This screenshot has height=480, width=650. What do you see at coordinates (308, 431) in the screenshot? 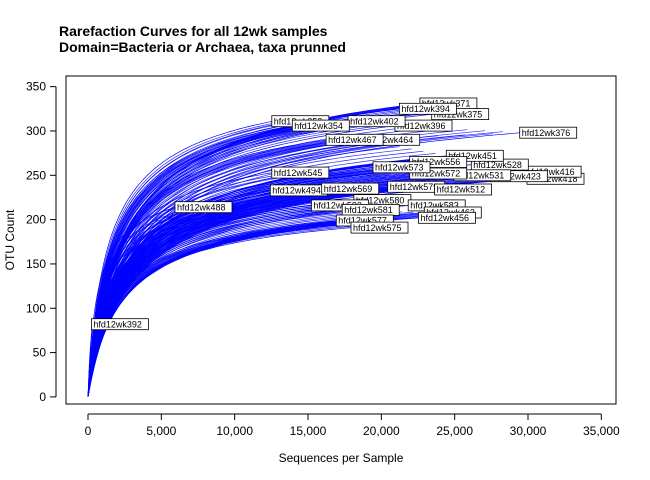
I see `x-tick-label: 15,000` at bounding box center [308, 431].